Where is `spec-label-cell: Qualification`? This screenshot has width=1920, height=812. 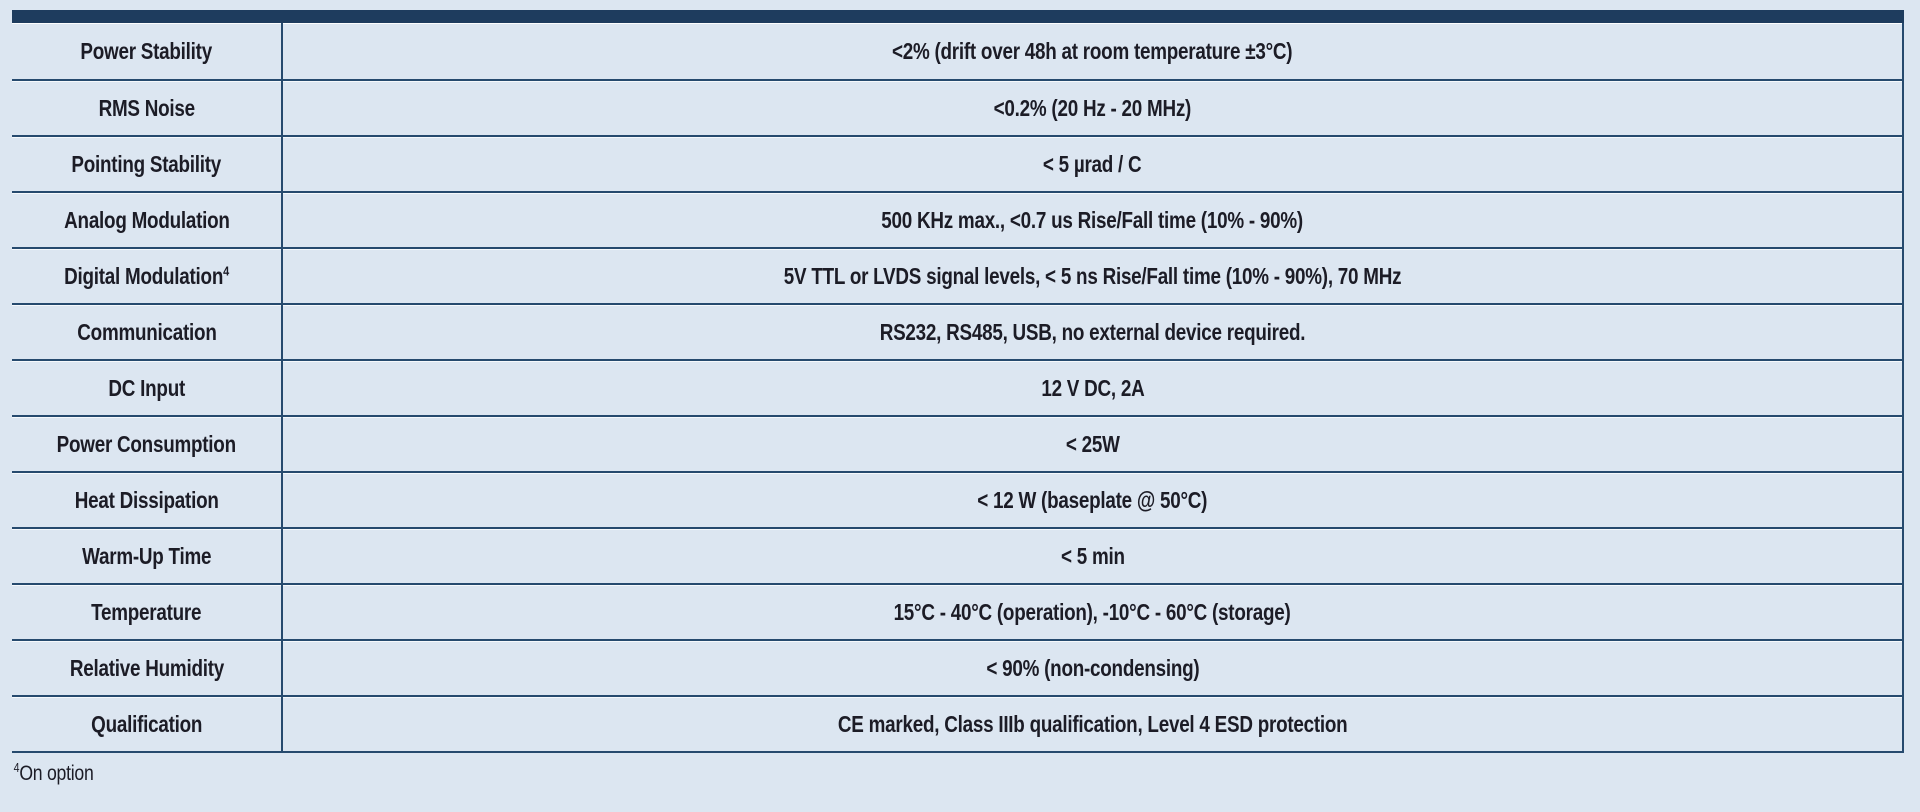
spec-label-cell: Qualification is located at coordinates (147, 724).